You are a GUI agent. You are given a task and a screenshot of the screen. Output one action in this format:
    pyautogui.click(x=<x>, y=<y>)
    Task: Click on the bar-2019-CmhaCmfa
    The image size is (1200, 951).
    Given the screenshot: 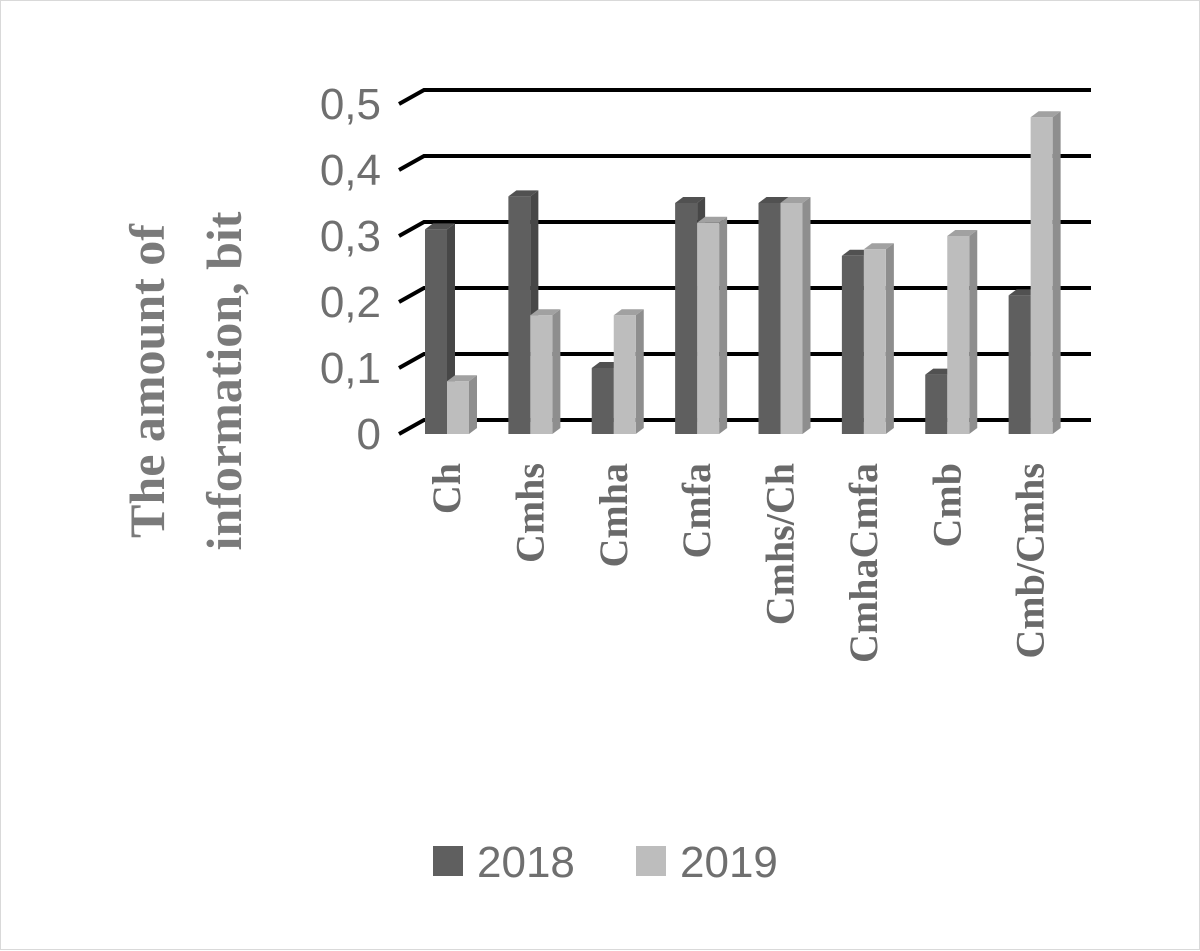 What is the action you would take?
    pyautogui.click(x=878, y=338)
    